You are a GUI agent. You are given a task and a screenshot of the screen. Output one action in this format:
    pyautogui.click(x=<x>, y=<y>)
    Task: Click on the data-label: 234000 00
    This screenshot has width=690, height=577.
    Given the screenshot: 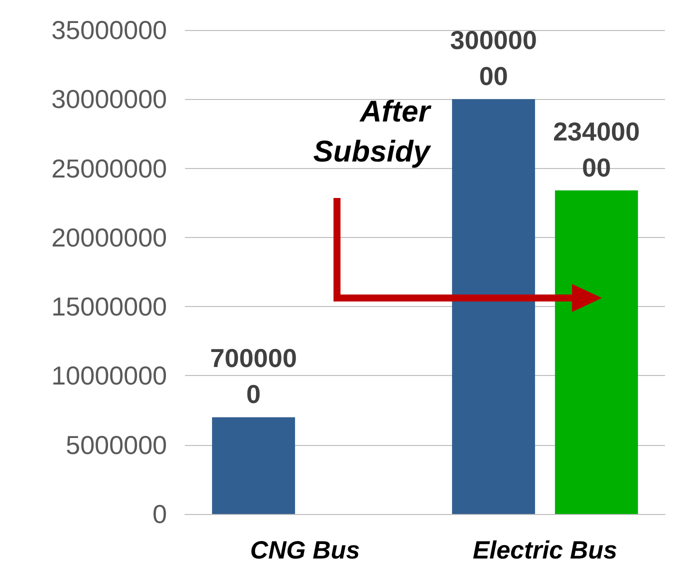 What is the action you would take?
    pyautogui.click(x=596, y=149)
    